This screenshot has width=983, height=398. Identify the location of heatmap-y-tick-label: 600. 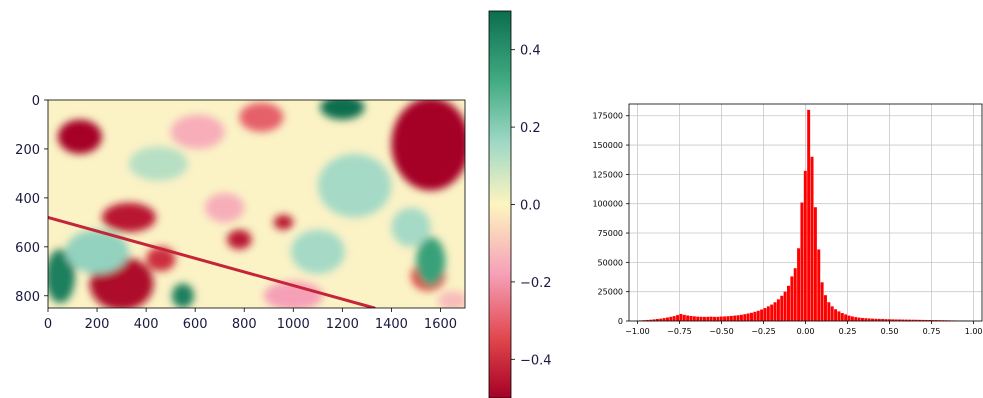
(27, 248).